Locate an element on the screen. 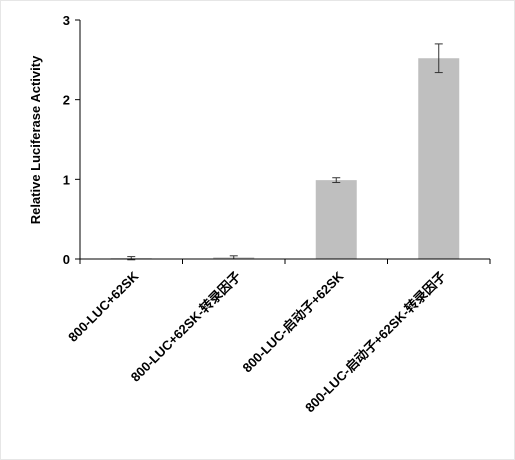  y-tick-label: 2 is located at coordinates (66, 100).